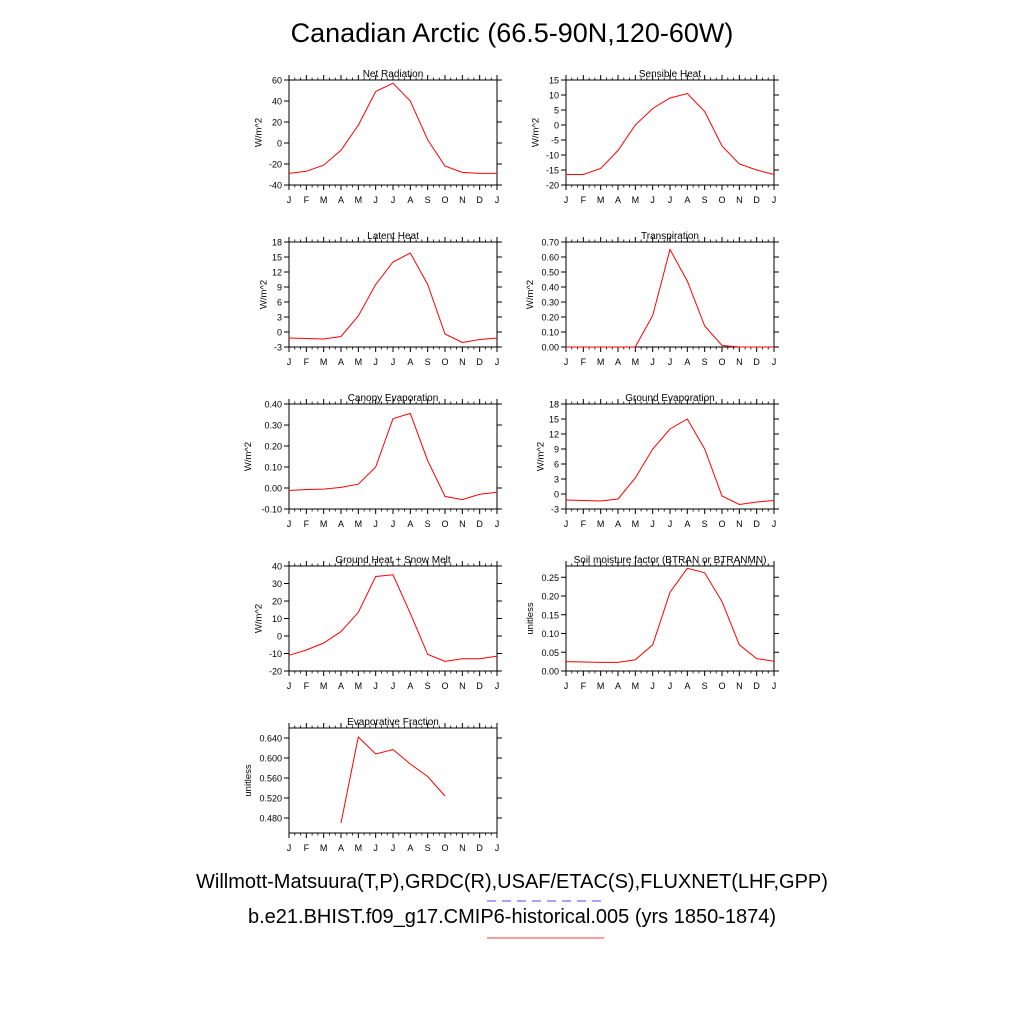  I want to click on y-tick-label: 0.15, so click(550, 615).